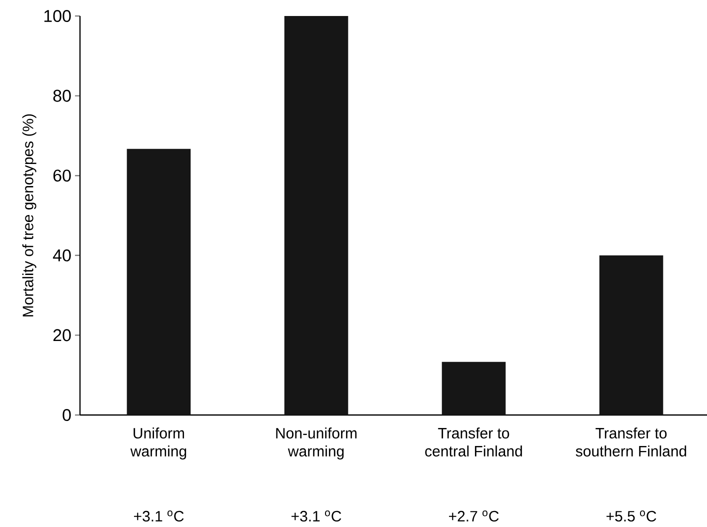  What do you see at coordinates (631, 516) in the screenshot?
I see `text: +5.5 $^{o}$C` at bounding box center [631, 516].